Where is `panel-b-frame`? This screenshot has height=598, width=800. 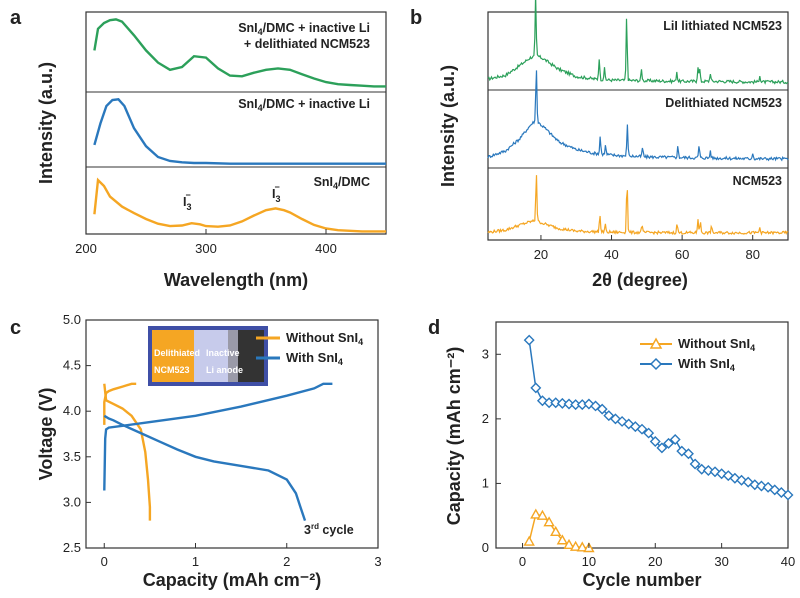 panel-b-frame is located at coordinates (638, 126).